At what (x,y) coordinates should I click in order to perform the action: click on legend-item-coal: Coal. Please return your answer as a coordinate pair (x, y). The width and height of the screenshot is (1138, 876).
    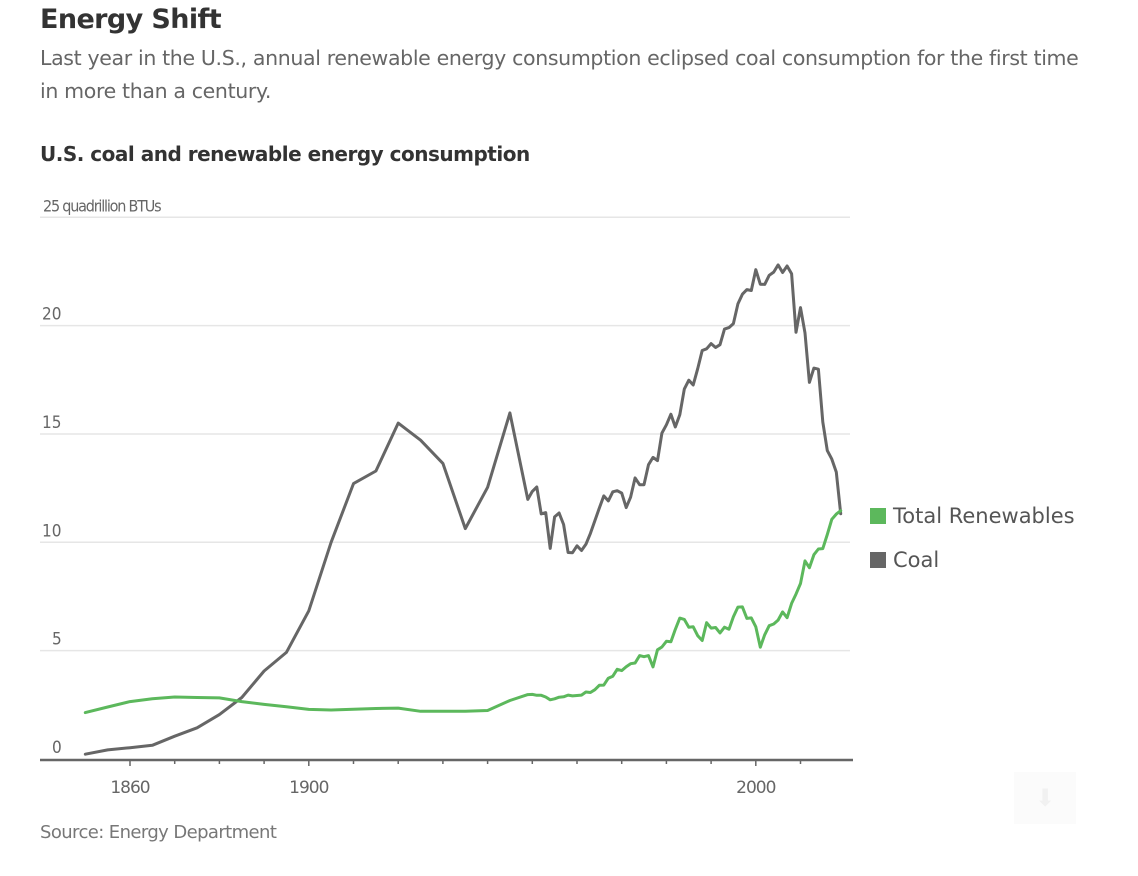
    Looking at the image, I should click on (980, 560).